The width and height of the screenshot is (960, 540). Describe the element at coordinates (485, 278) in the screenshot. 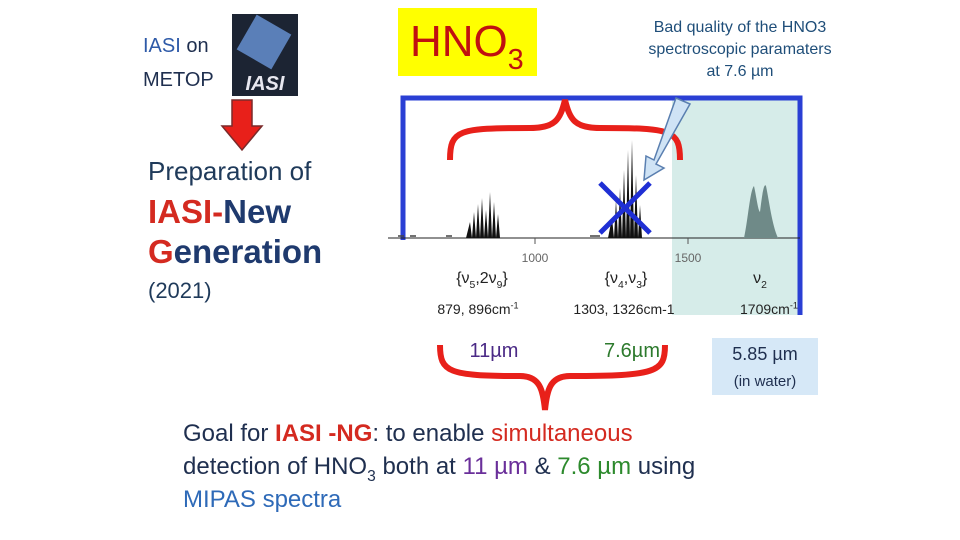

I see `text-run: ,2ν` at that location.